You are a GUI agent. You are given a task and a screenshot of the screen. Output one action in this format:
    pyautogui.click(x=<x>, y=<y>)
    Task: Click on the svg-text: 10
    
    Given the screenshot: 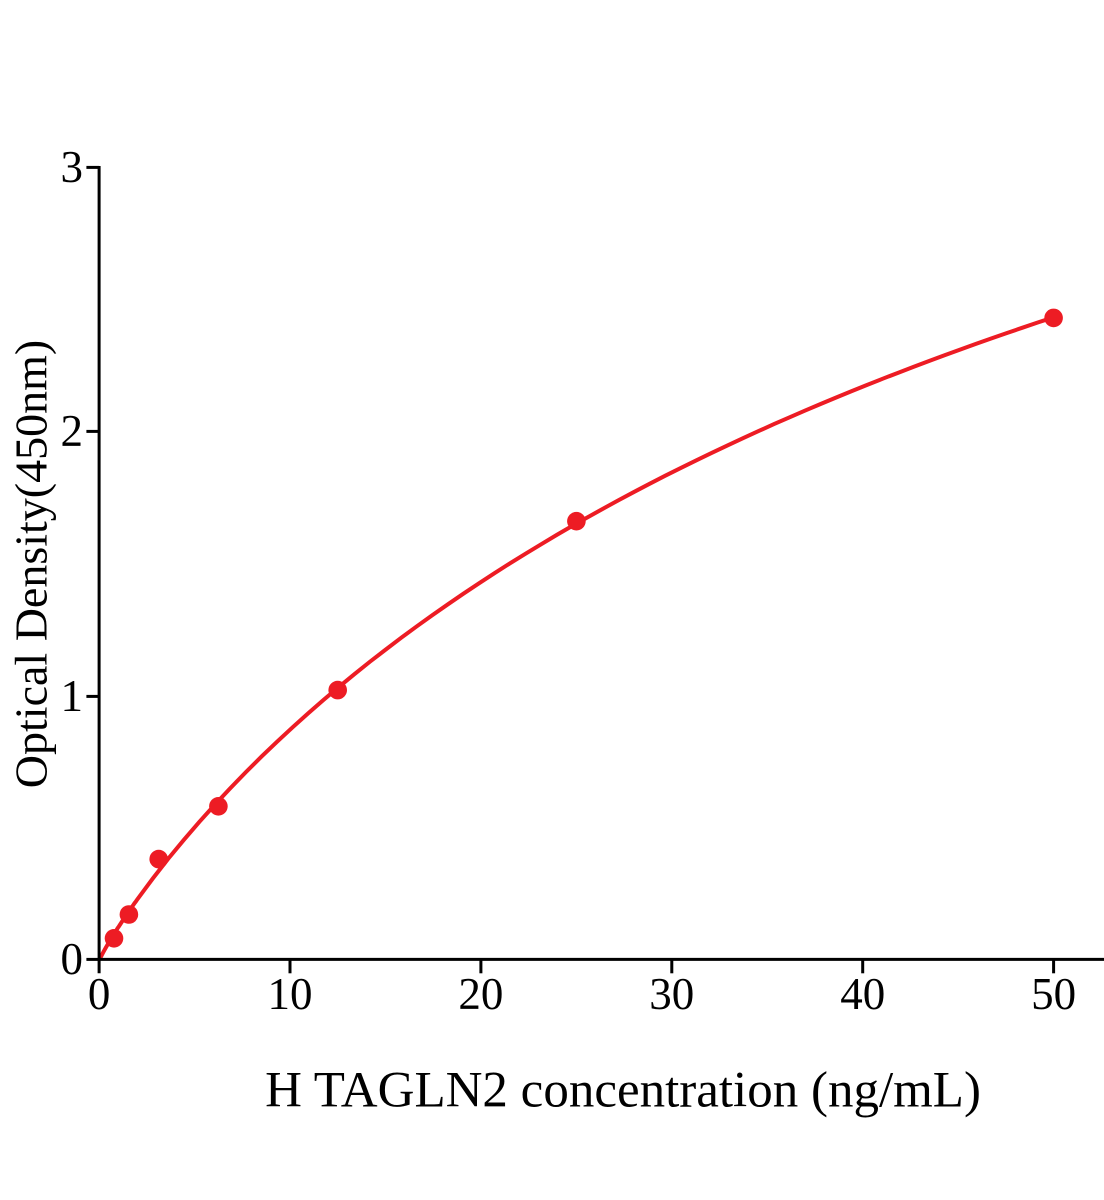 What is the action you would take?
    pyautogui.click(x=290, y=994)
    